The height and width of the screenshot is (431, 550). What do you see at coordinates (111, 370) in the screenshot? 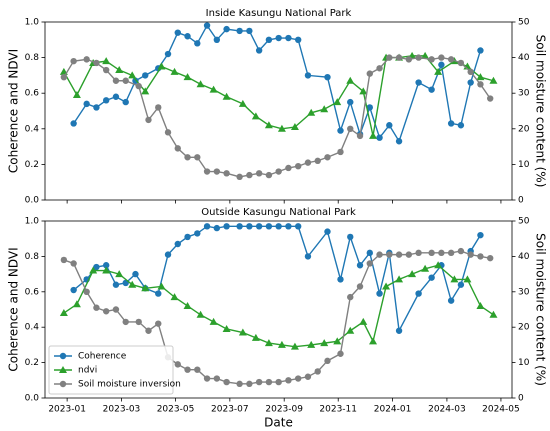
I see `legend-box` at bounding box center [111, 370].